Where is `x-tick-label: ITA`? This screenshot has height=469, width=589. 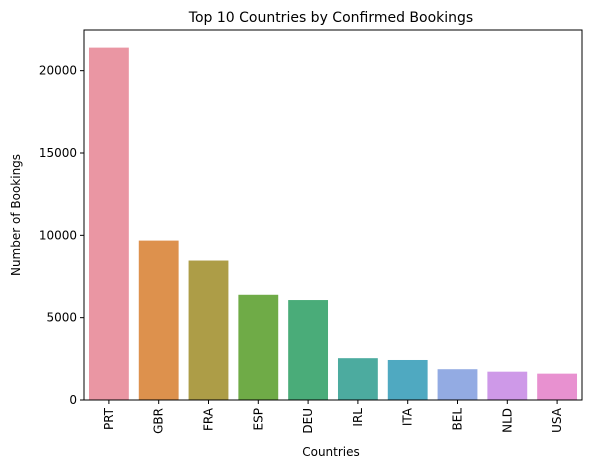
x-tick-label: ITA is located at coordinates (408, 416).